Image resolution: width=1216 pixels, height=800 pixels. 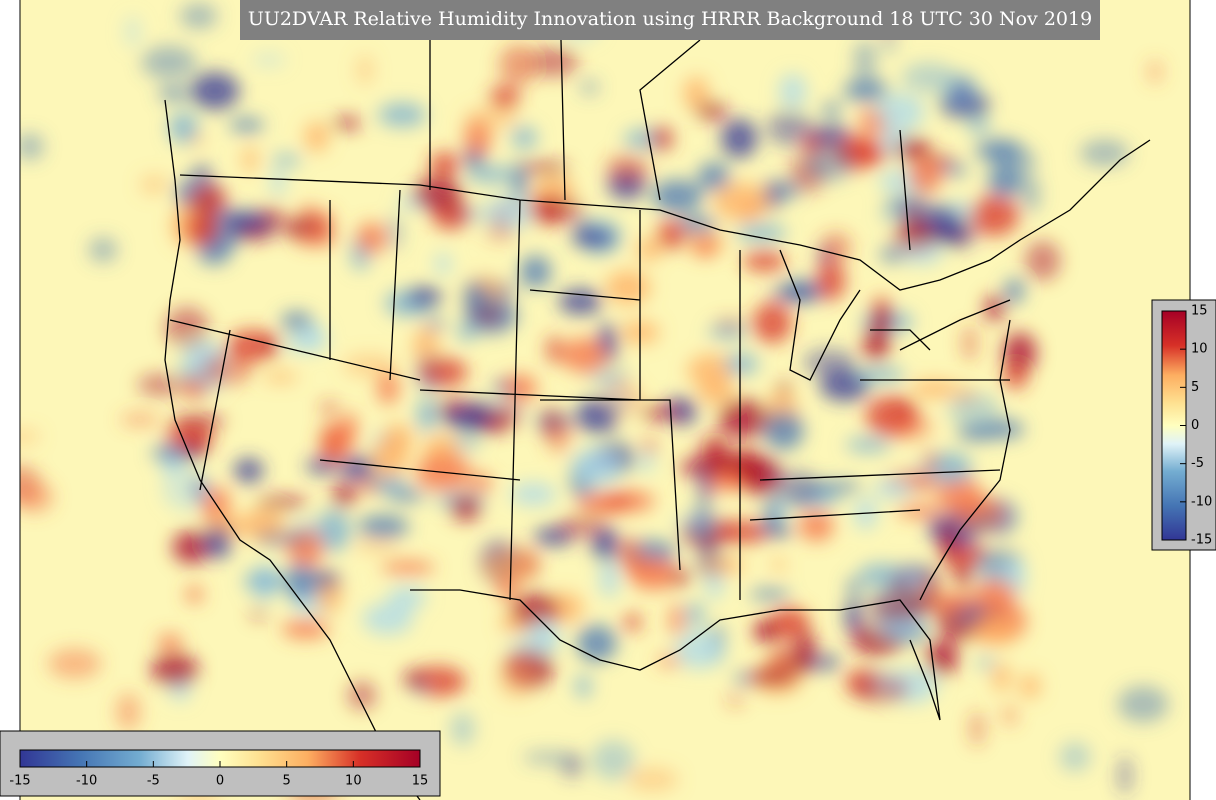 I want to click on tick-label: 10, so click(x=353, y=781).